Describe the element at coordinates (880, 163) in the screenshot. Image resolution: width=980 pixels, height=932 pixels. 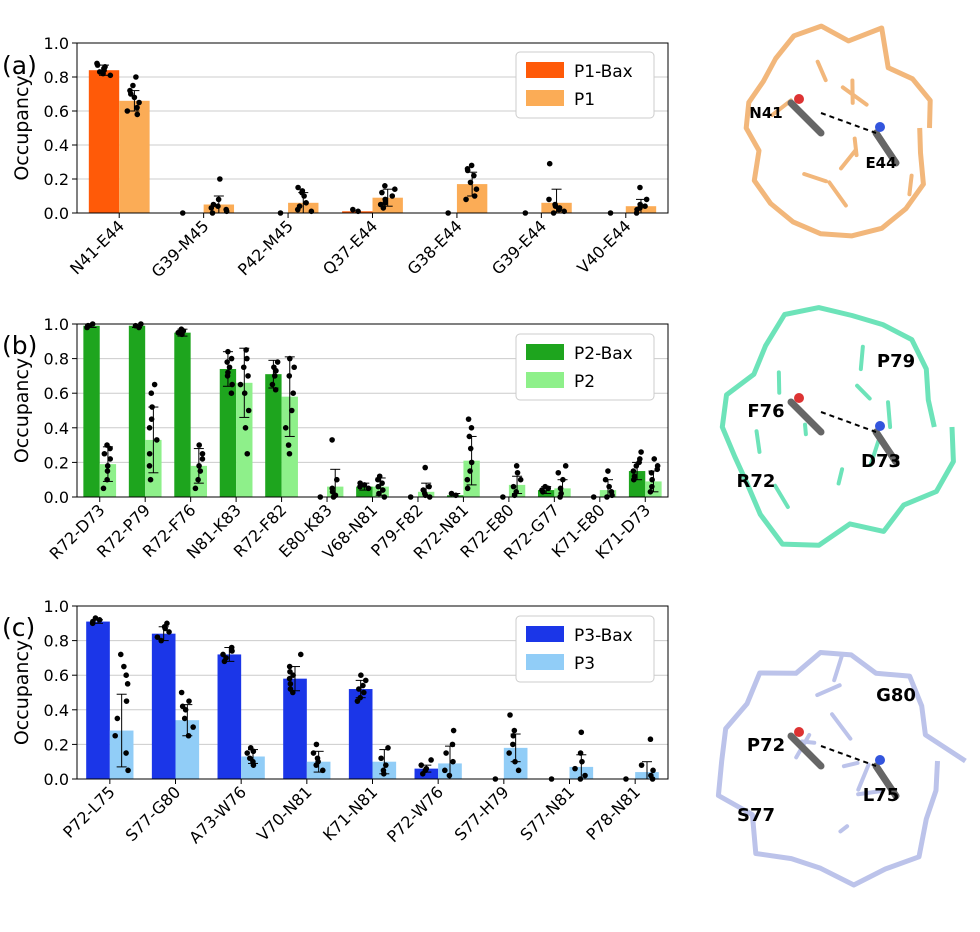
I see `residue-label: E44` at that location.